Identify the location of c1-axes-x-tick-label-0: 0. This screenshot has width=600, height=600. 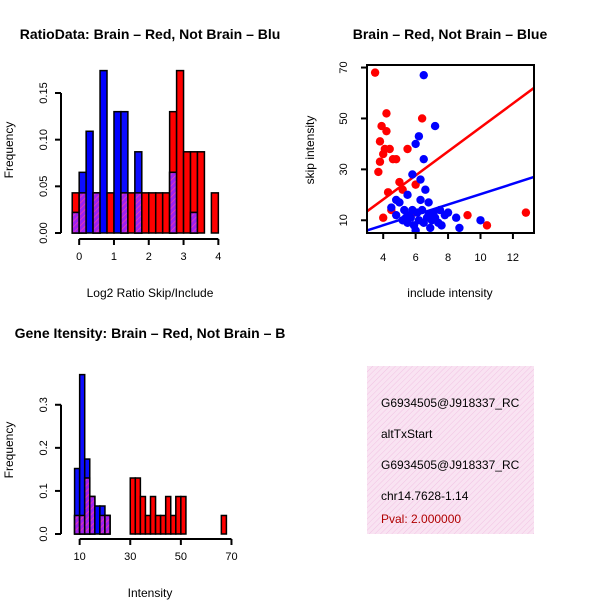
(79, 257).